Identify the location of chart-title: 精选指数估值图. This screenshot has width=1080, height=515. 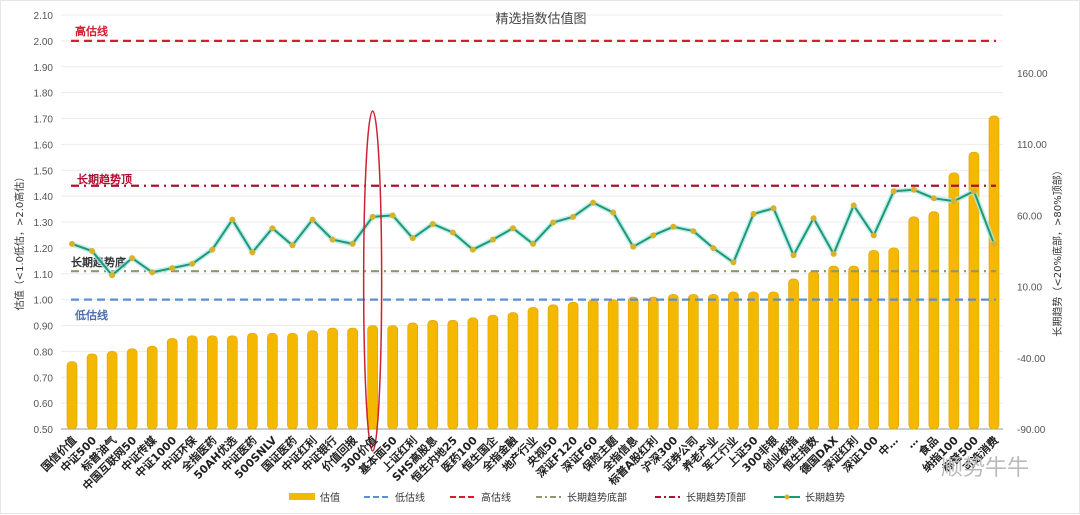
(540, 19).